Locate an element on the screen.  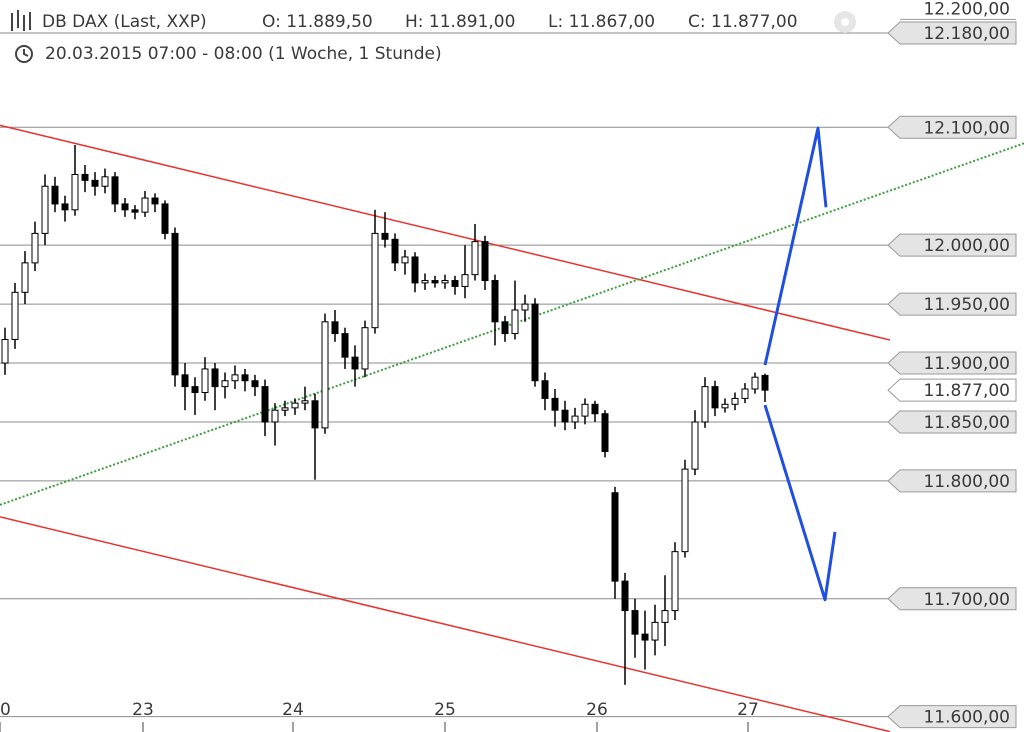
low-label: L: 11.867,00 is located at coordinates (601, 22).